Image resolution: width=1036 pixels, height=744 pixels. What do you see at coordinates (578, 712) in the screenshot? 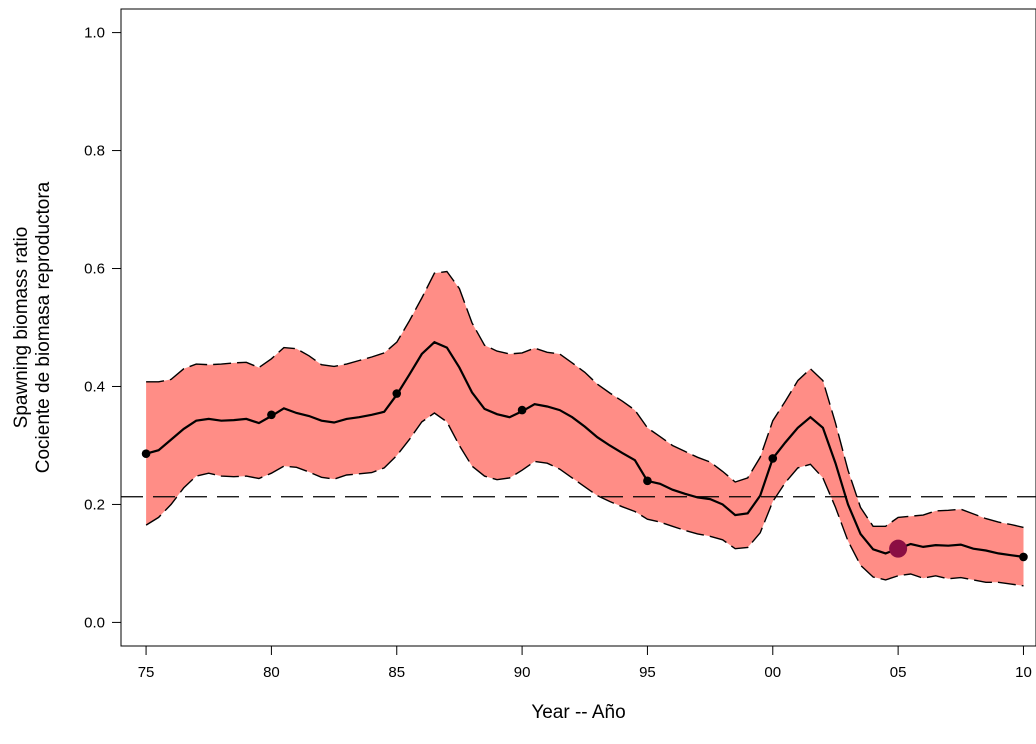
I see `x-axis-title: Year -- Año` at bounding box center [578, 712].